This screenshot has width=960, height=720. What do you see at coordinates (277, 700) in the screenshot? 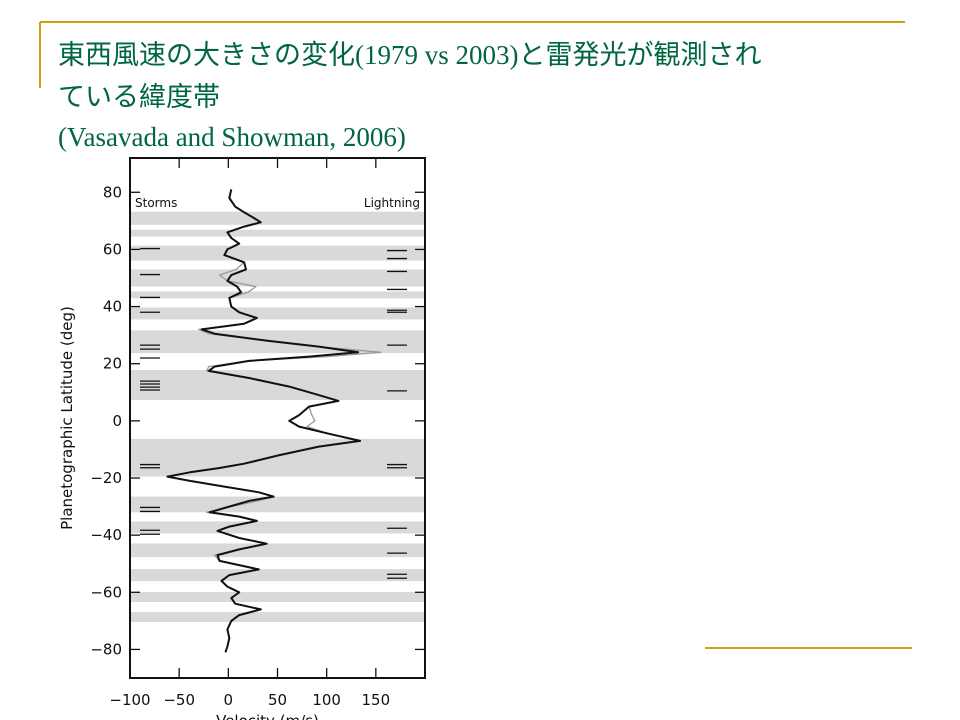
I see `x-tick-label: 50` at bounding box center [277, 700].